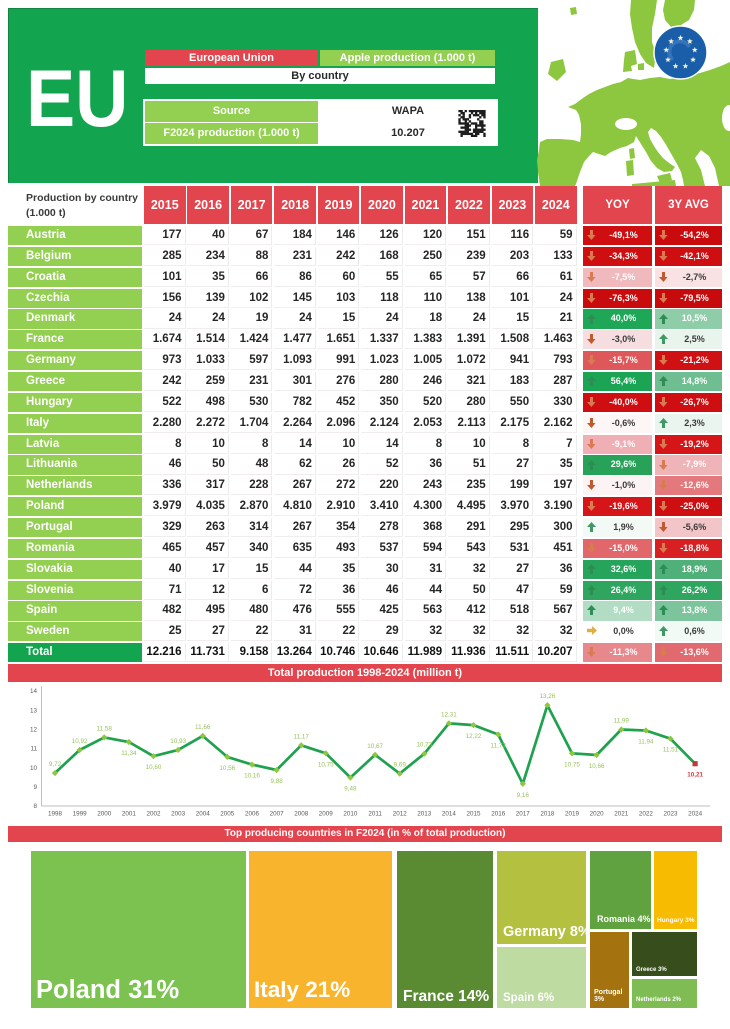 The image size is (730, 1029). What do you see at coordinates (277, 814) in the screenshot?
I see `svg-text: 2007` at bounding box center [277, 814].